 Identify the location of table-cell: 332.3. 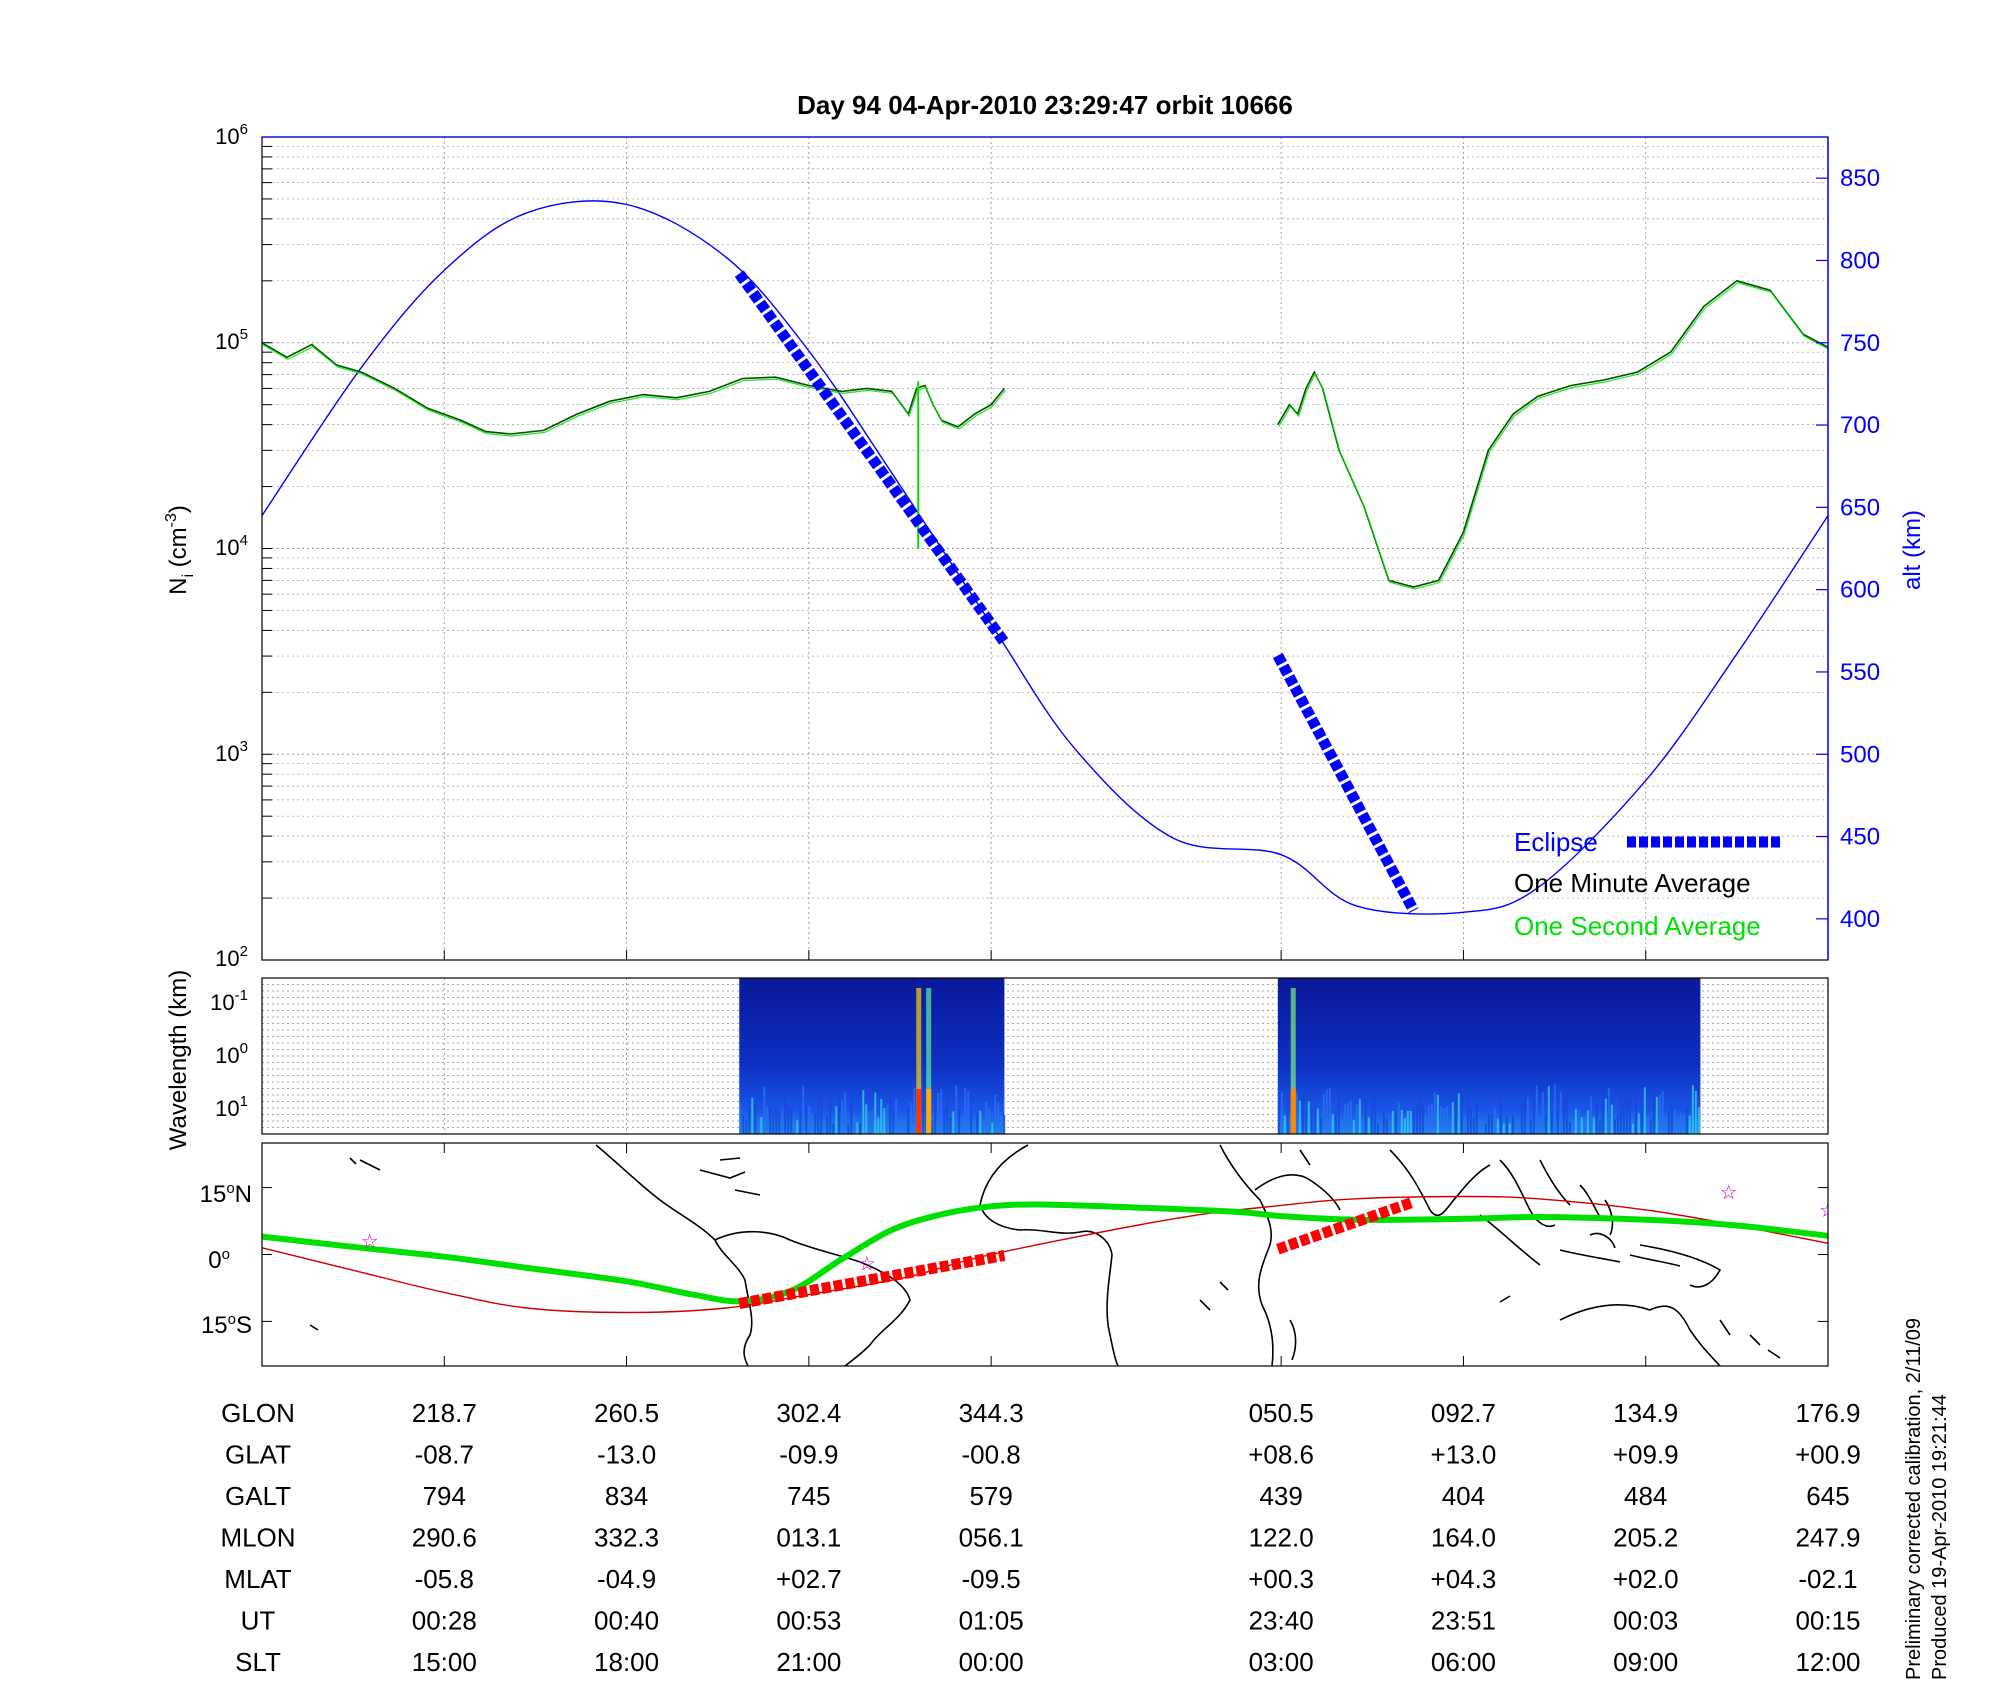
(626, 1538).